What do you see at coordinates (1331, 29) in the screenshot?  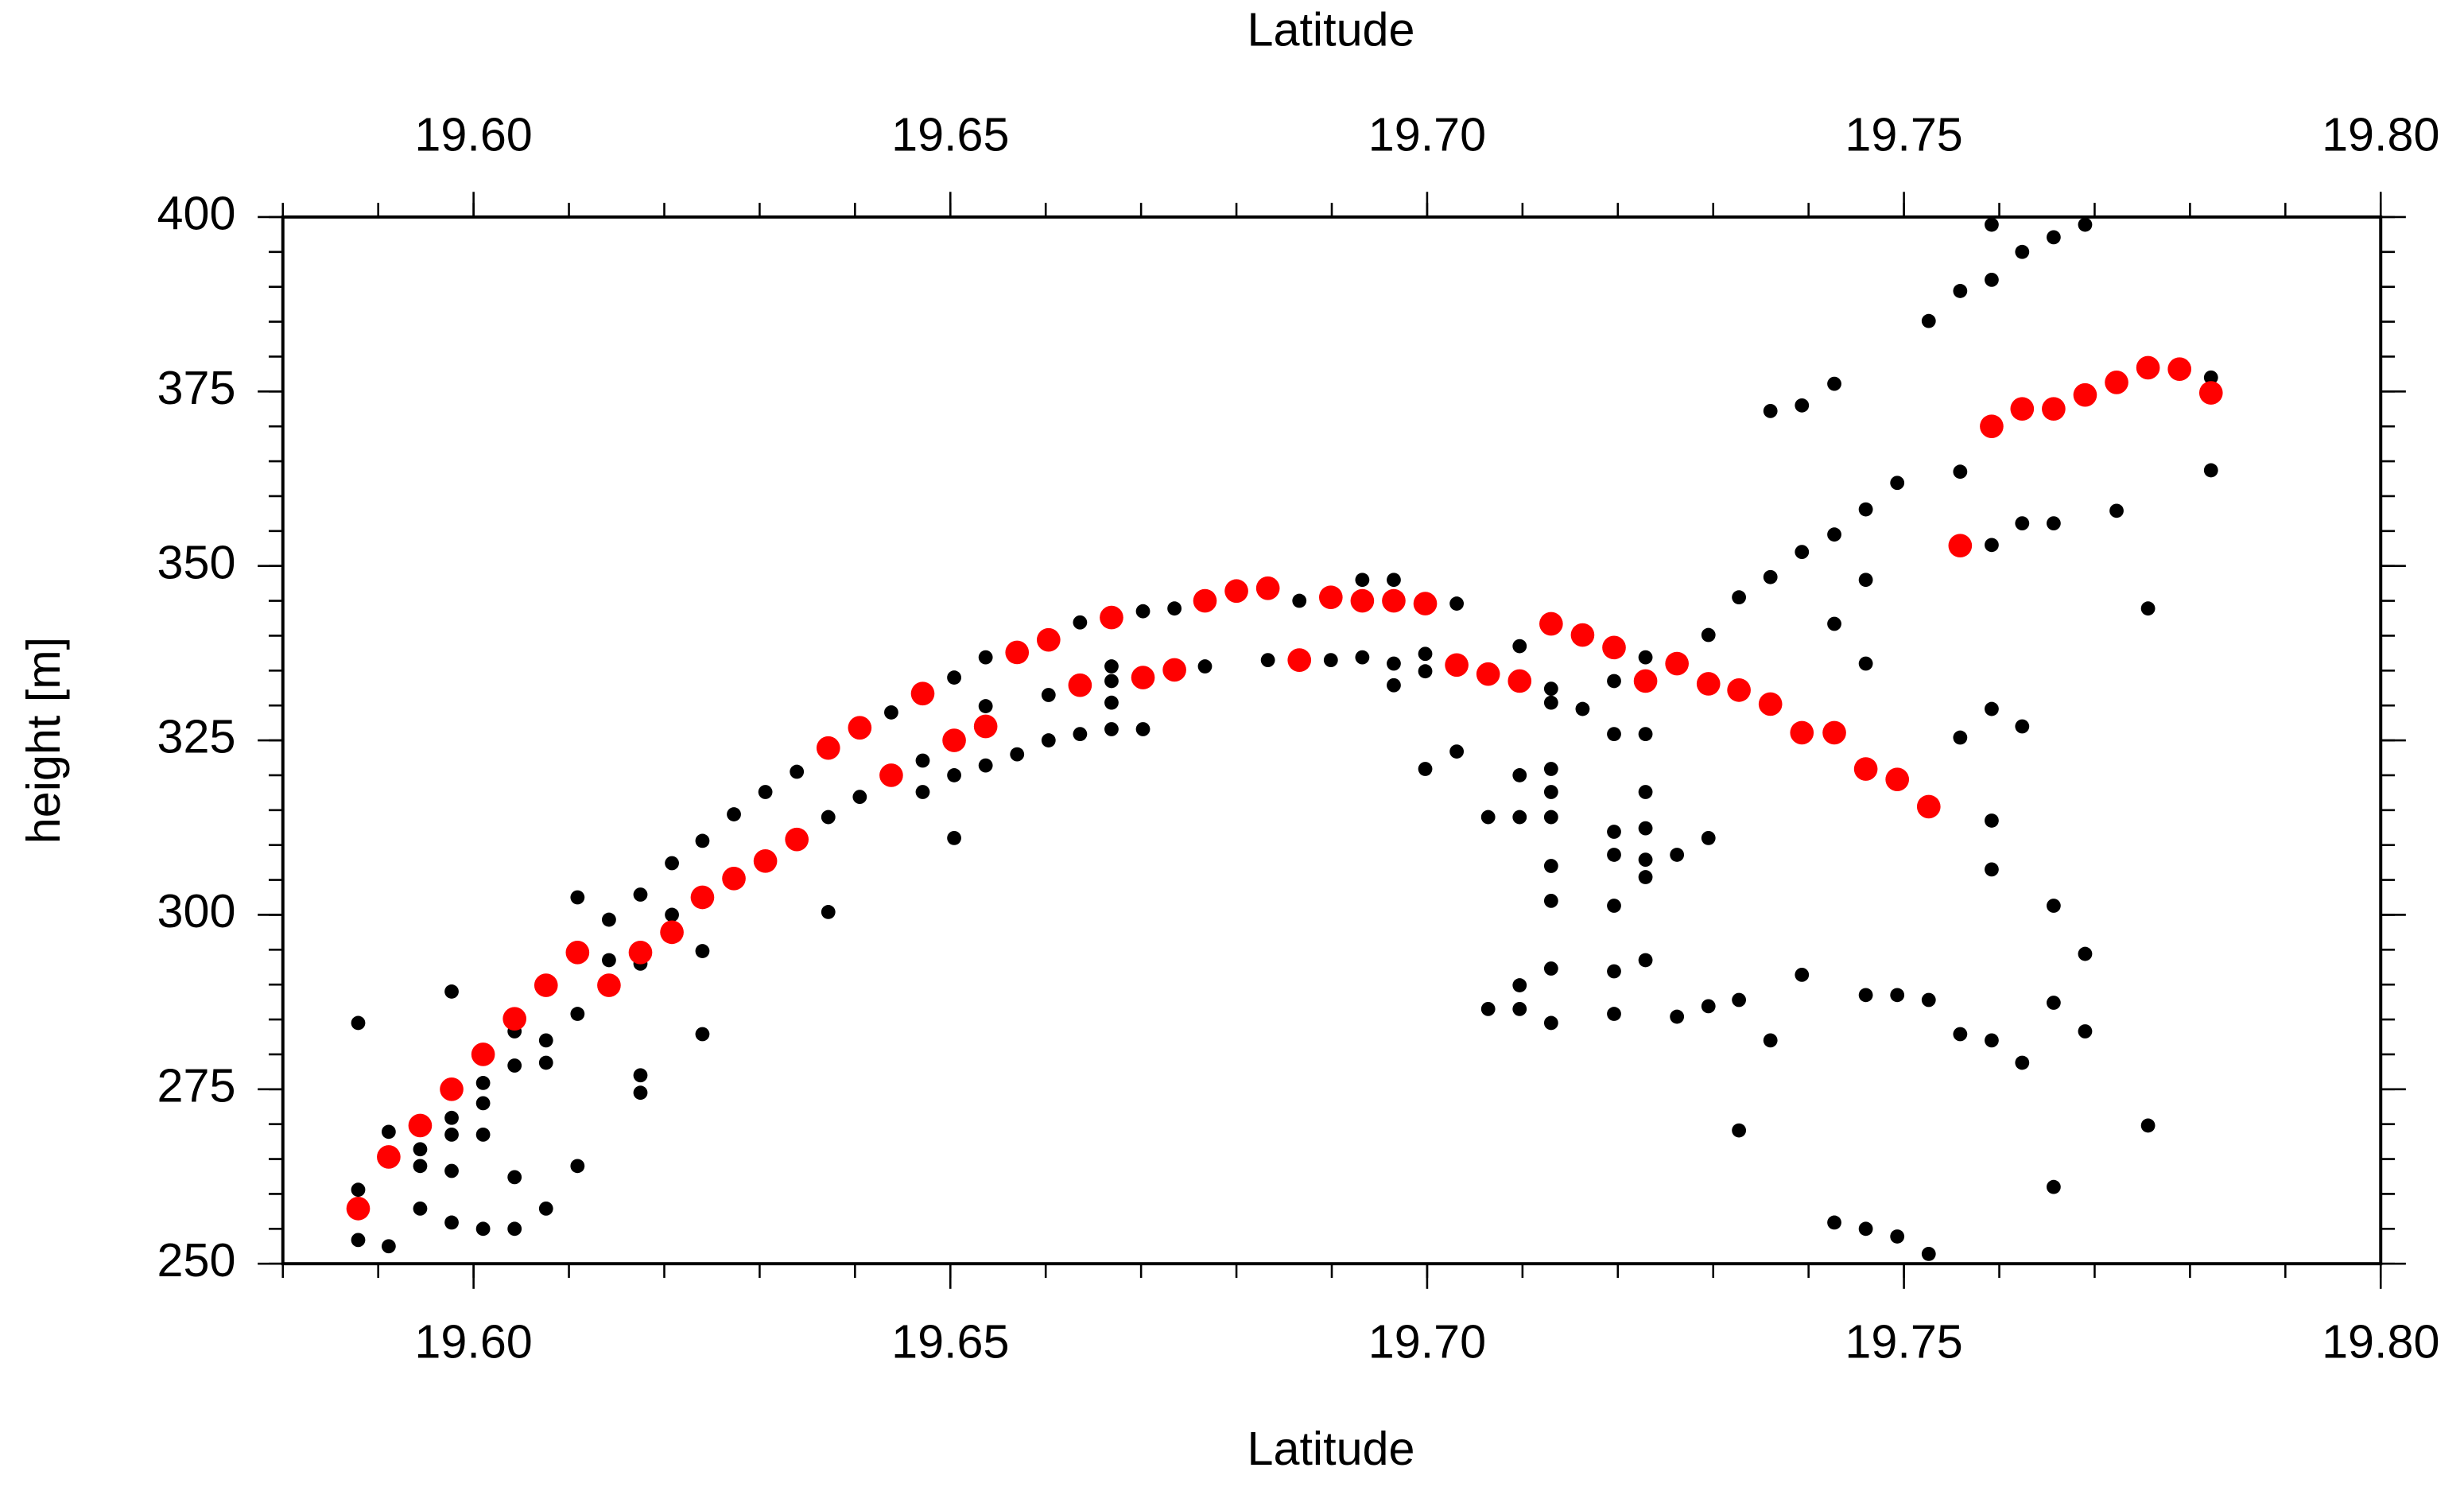 I see `x-axis-title-top: Latitude` at bounding box center [1331, 29].